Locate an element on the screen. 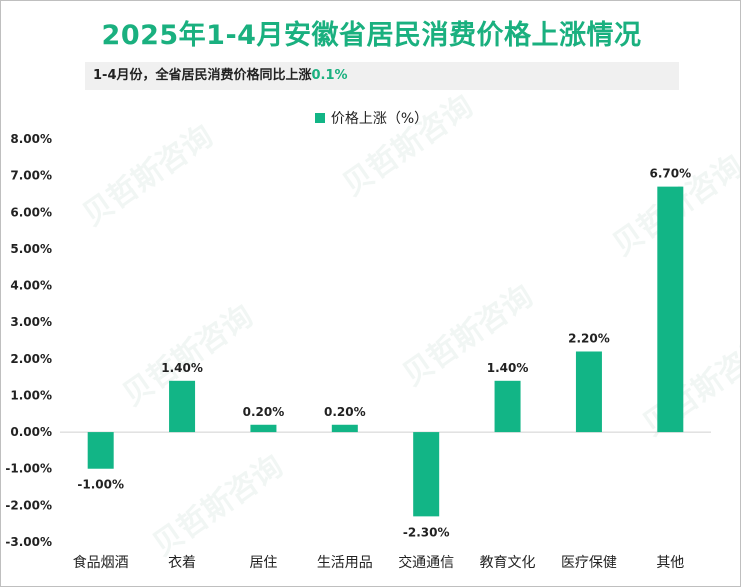  y-tick-label: -2.00% is located at coordinates (28, 505).